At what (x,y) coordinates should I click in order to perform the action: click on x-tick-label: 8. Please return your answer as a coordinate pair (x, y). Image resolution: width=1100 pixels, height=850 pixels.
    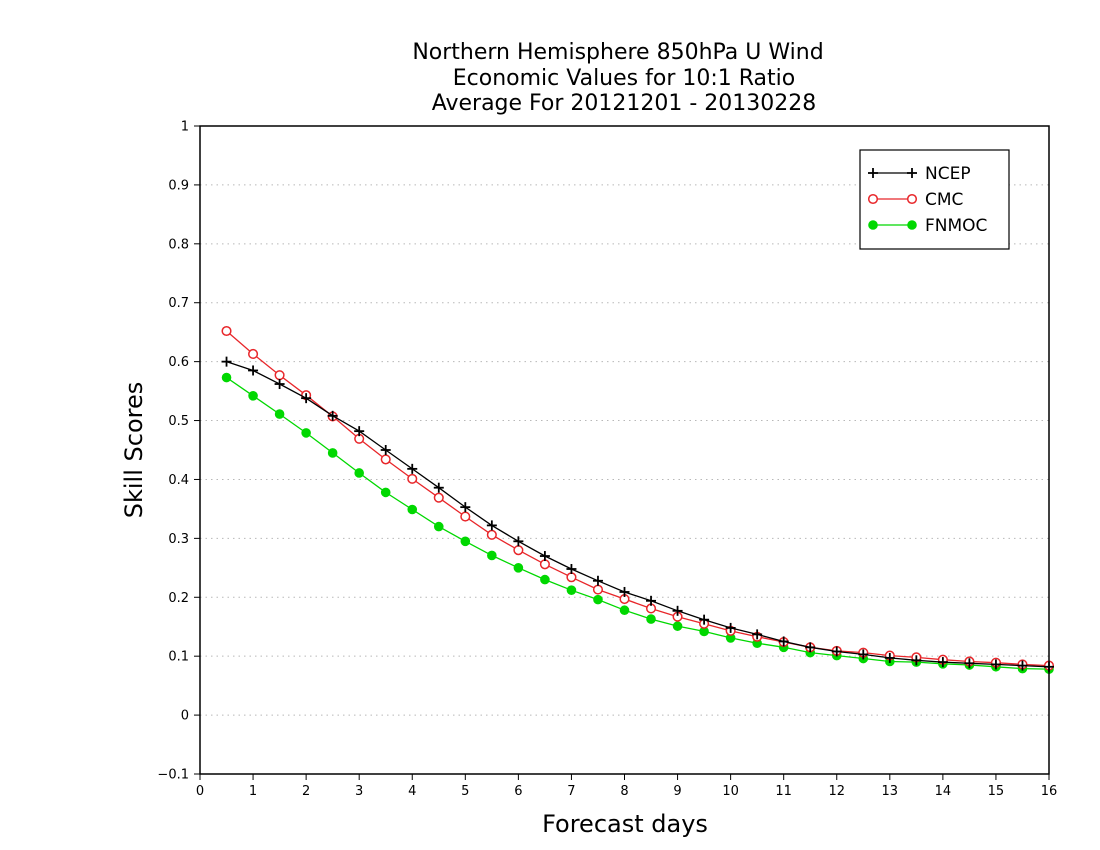
    Looking at the image, I should click on (624, 791).